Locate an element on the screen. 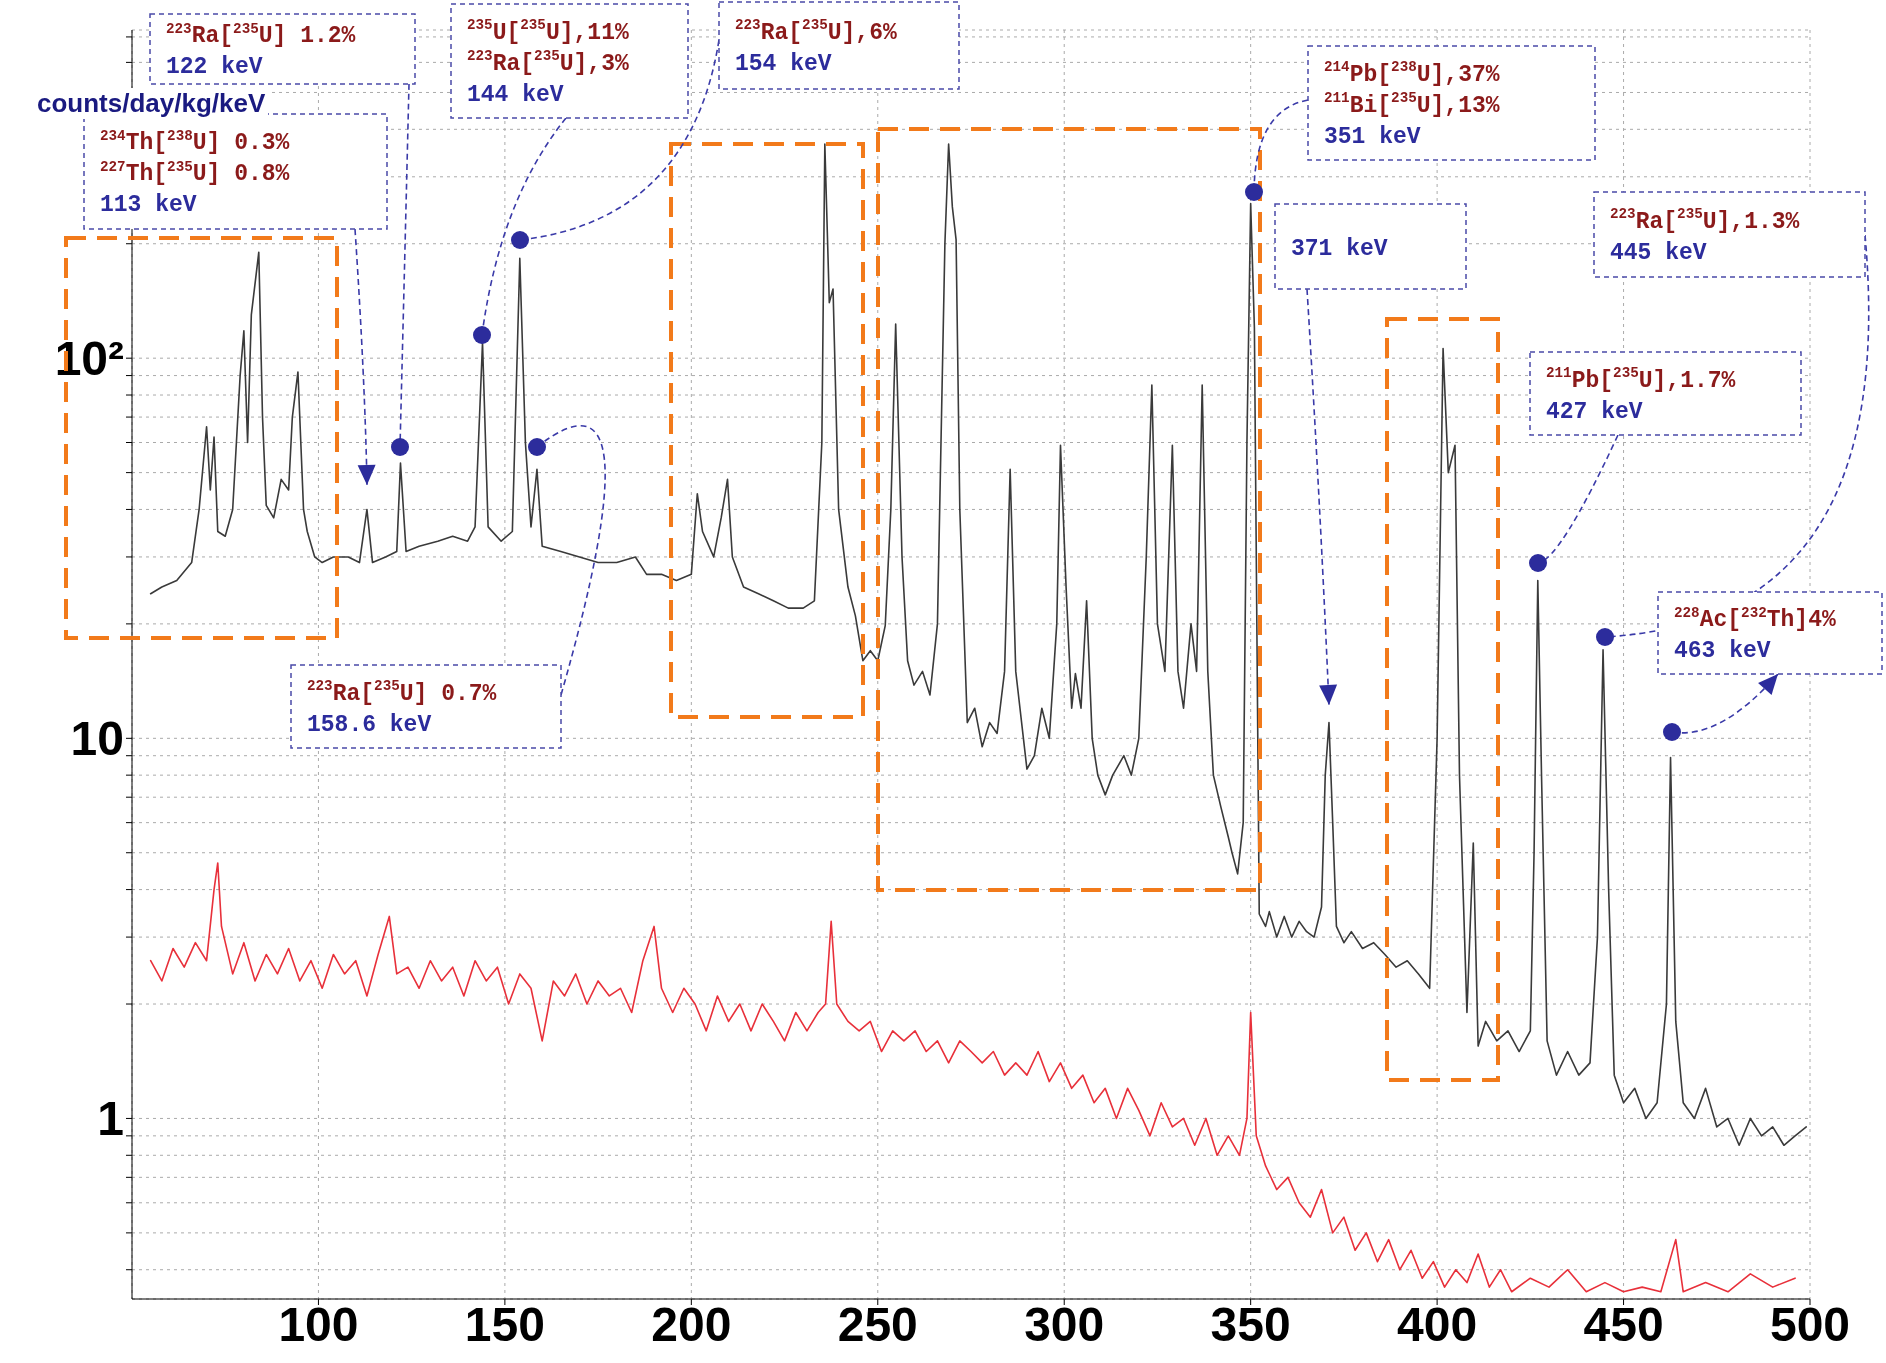  y-tick-label: 10² is located at coordinates (89, 359).